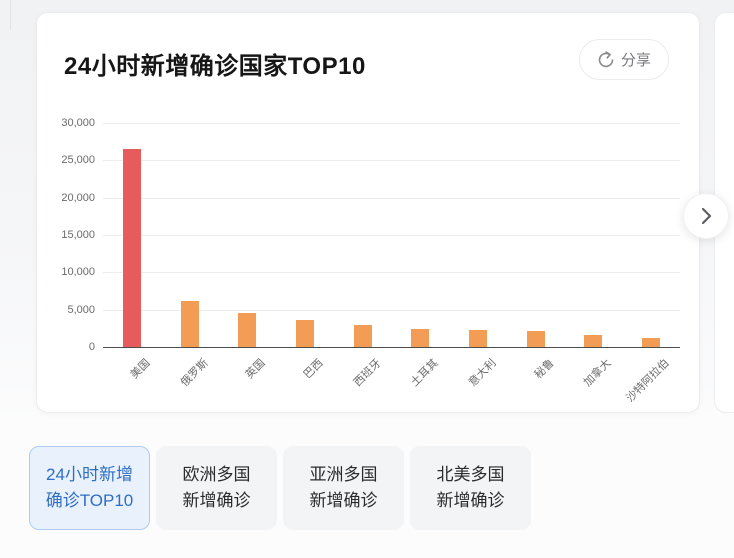 The width and height of the screenshot is (734, 558). I want to click on y-axis-labels: 0 5,000 10,000 15,000 20,000 25,000 30,000, so click(66, 235).